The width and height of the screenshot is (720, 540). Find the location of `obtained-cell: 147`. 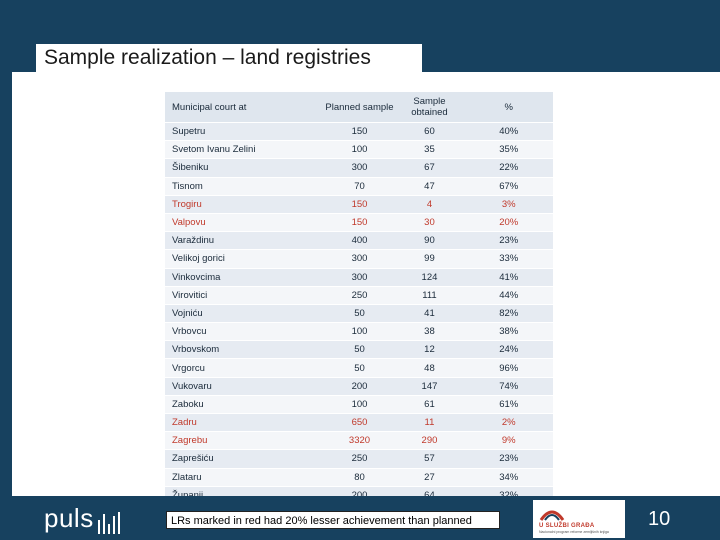

obtained-cell: 147 is located at coordinates (429, 386).